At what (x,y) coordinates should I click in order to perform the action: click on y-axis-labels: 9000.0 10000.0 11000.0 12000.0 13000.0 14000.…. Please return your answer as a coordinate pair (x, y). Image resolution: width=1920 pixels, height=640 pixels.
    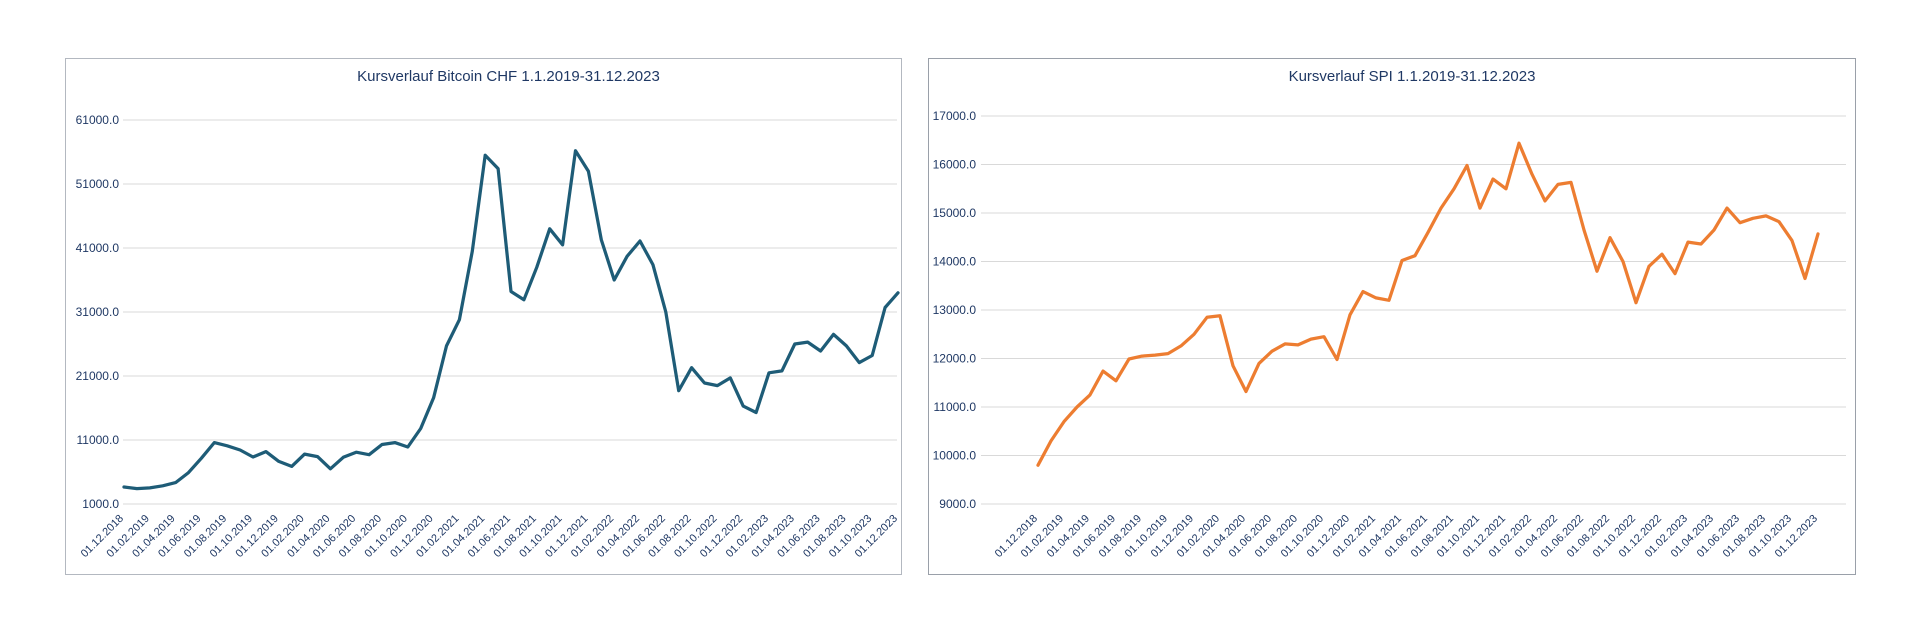
    Looking at the image, I should click on (955, 310).